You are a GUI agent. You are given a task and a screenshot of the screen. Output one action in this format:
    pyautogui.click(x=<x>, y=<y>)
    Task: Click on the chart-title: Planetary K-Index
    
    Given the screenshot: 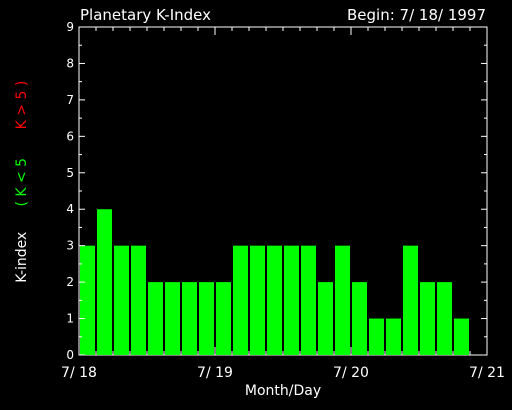 What is the action you would take?
    pyautogui.click(x=145, y=15)
    